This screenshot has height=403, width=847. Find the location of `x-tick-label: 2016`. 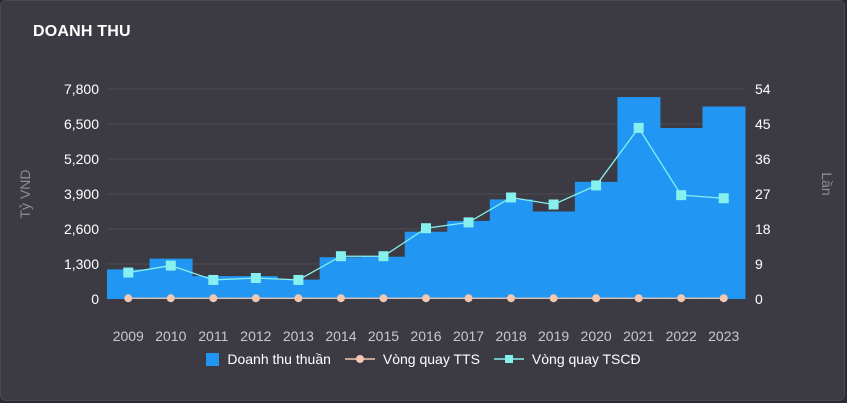

x-tick-label: 2016 is located at coordinates (425, 336).